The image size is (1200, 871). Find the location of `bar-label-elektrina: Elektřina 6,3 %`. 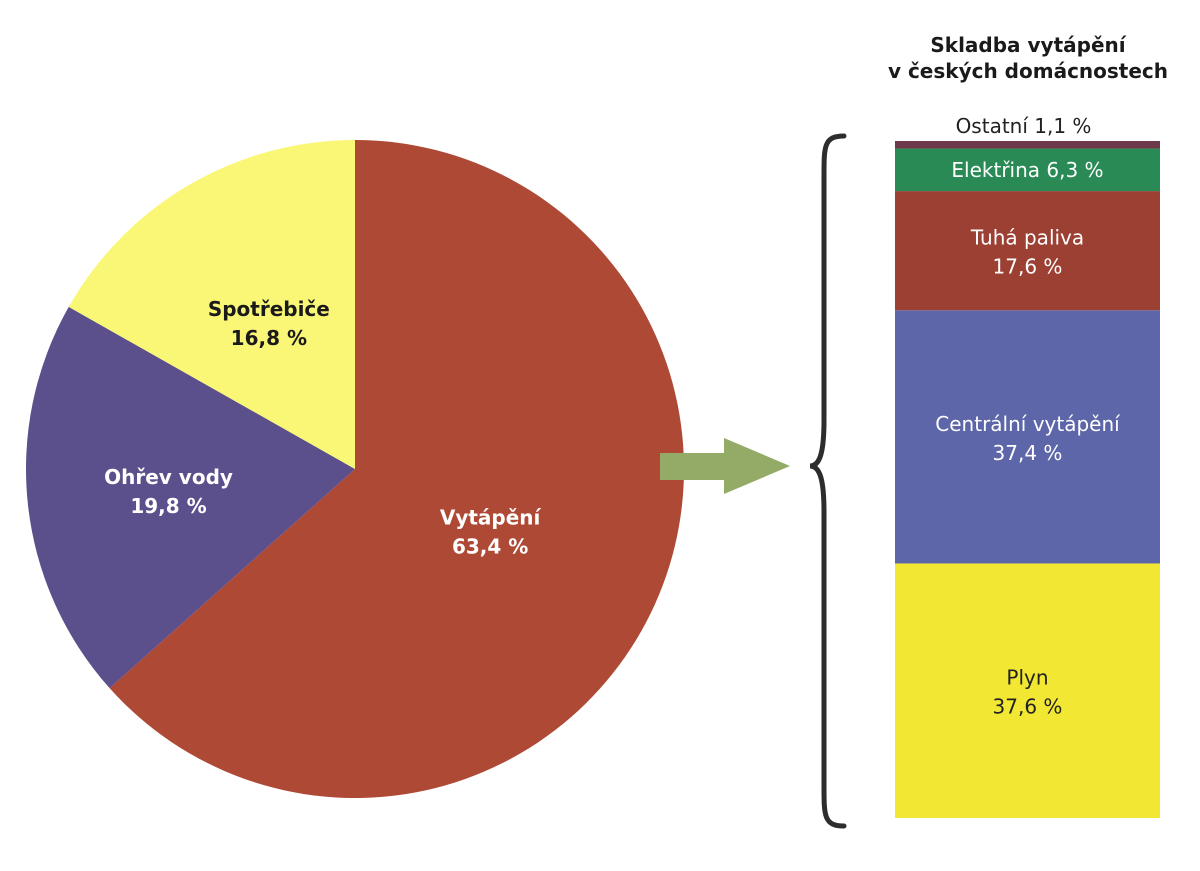

bar-label-elektrina: Elektřina 6,3 % is located at coordinates (1027, 170).